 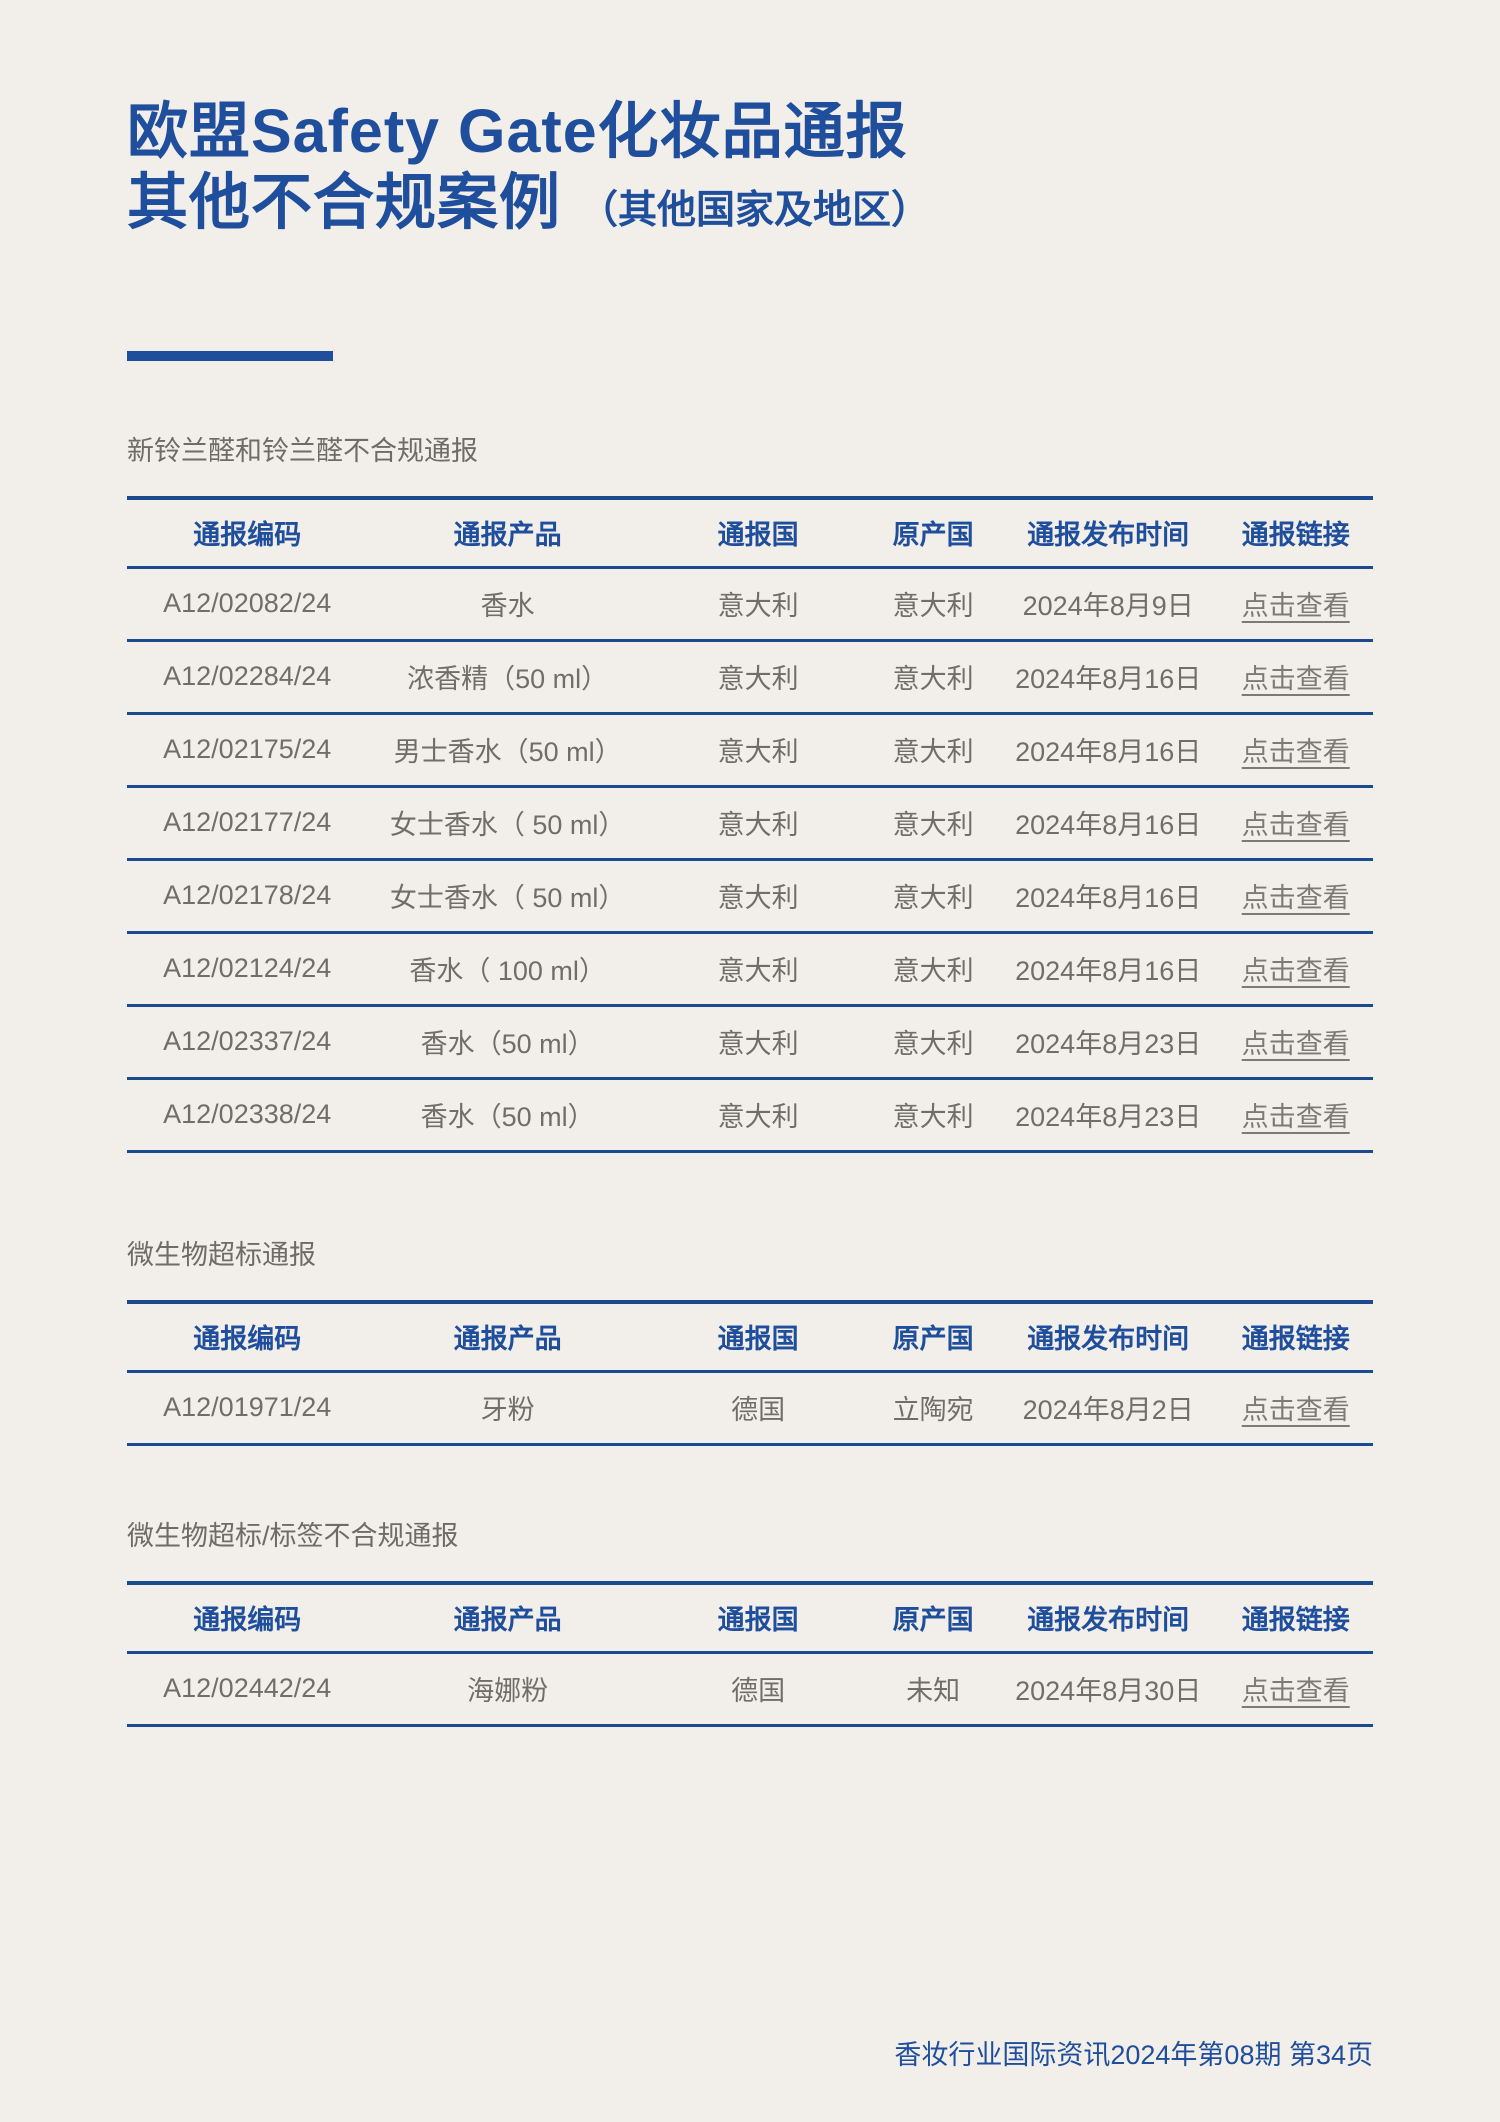 What do you see at coordinates (1133, 2055) in the screenshot?
I see `page-footer: 香妆行业国际资讯2024年第08期 第34页` at bounding box center [1133, 2055].